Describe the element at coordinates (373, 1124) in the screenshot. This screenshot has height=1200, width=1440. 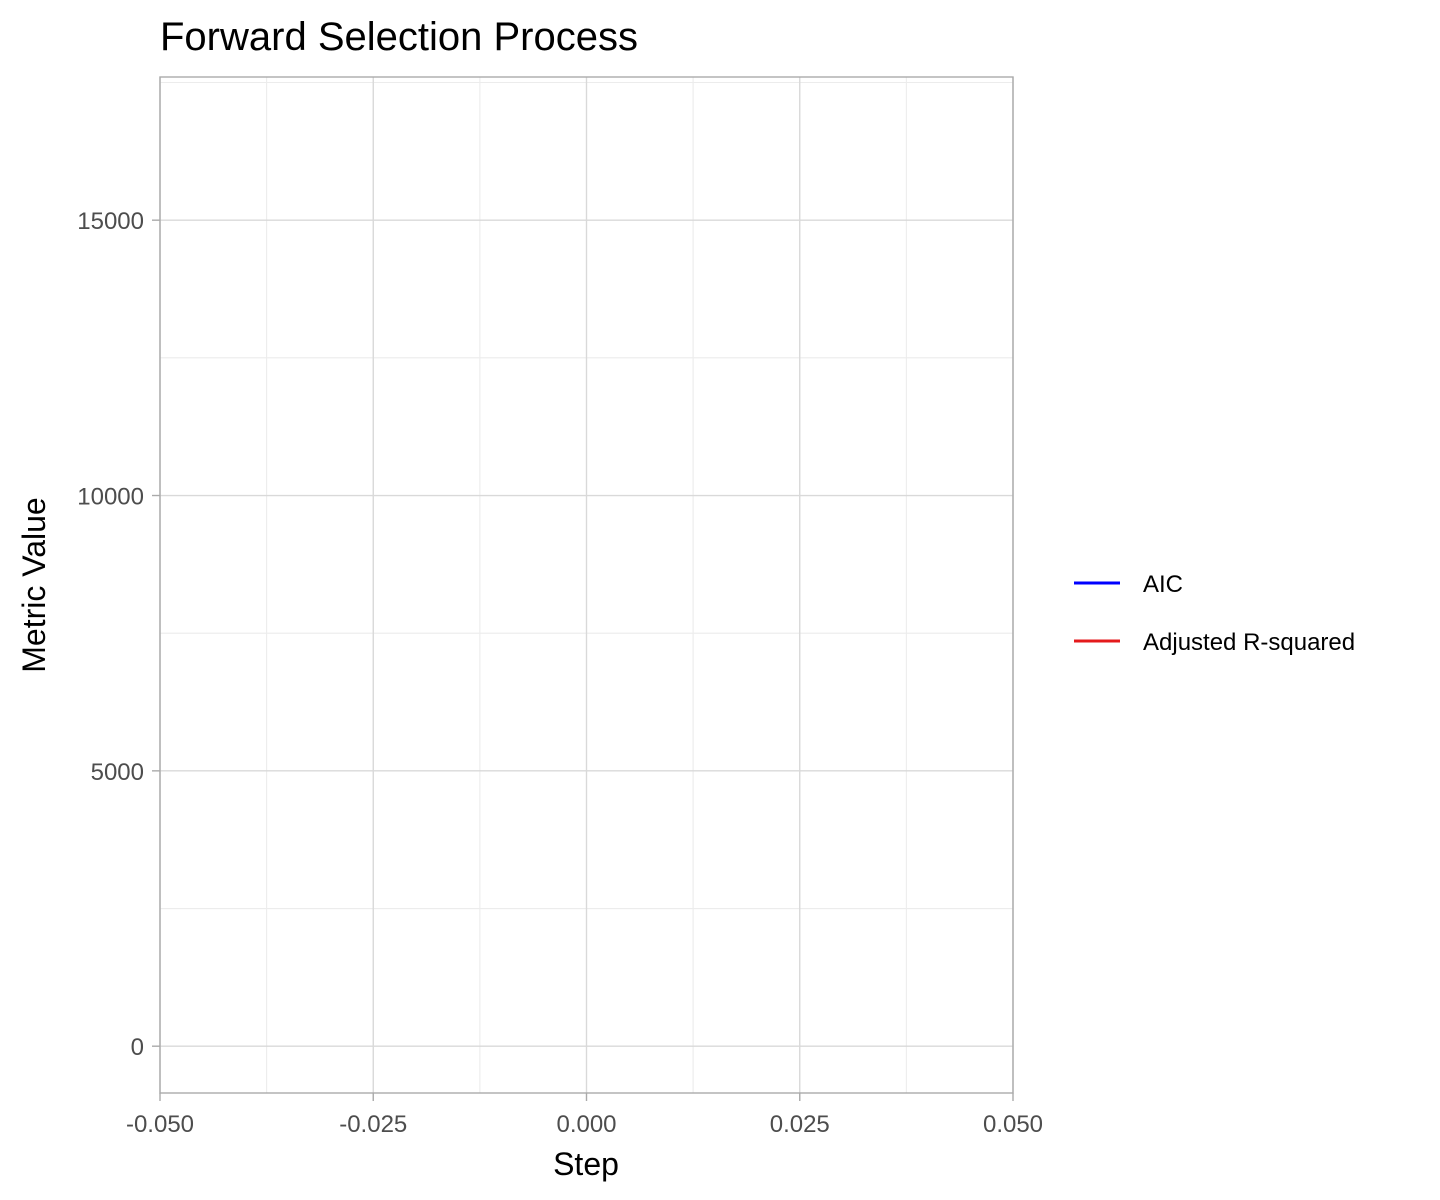
I see `x-tick-label: -0.025` at that location.